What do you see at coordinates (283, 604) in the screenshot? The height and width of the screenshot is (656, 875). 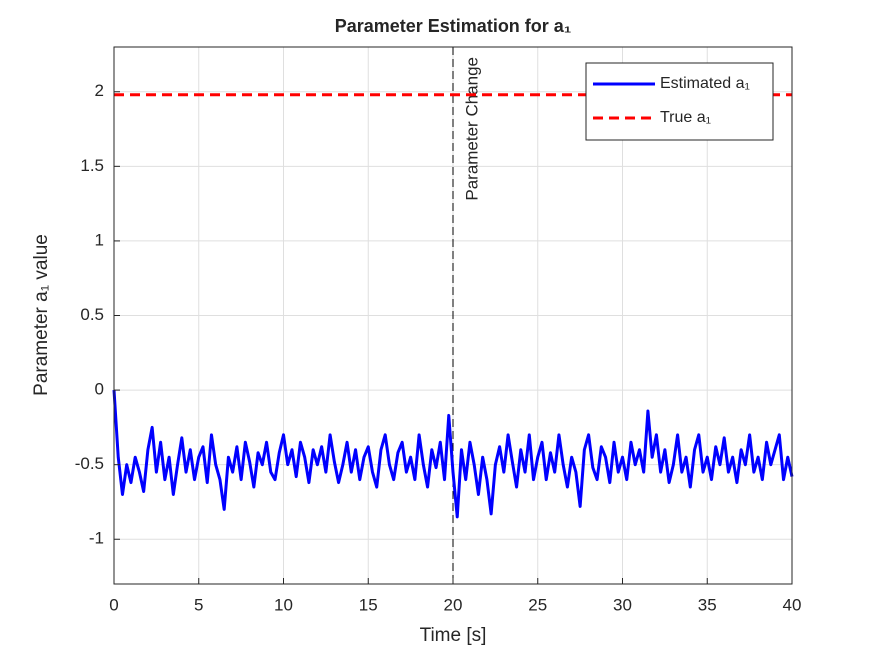 I see `x-tick-label: 10` at bounding box center [283, 604].